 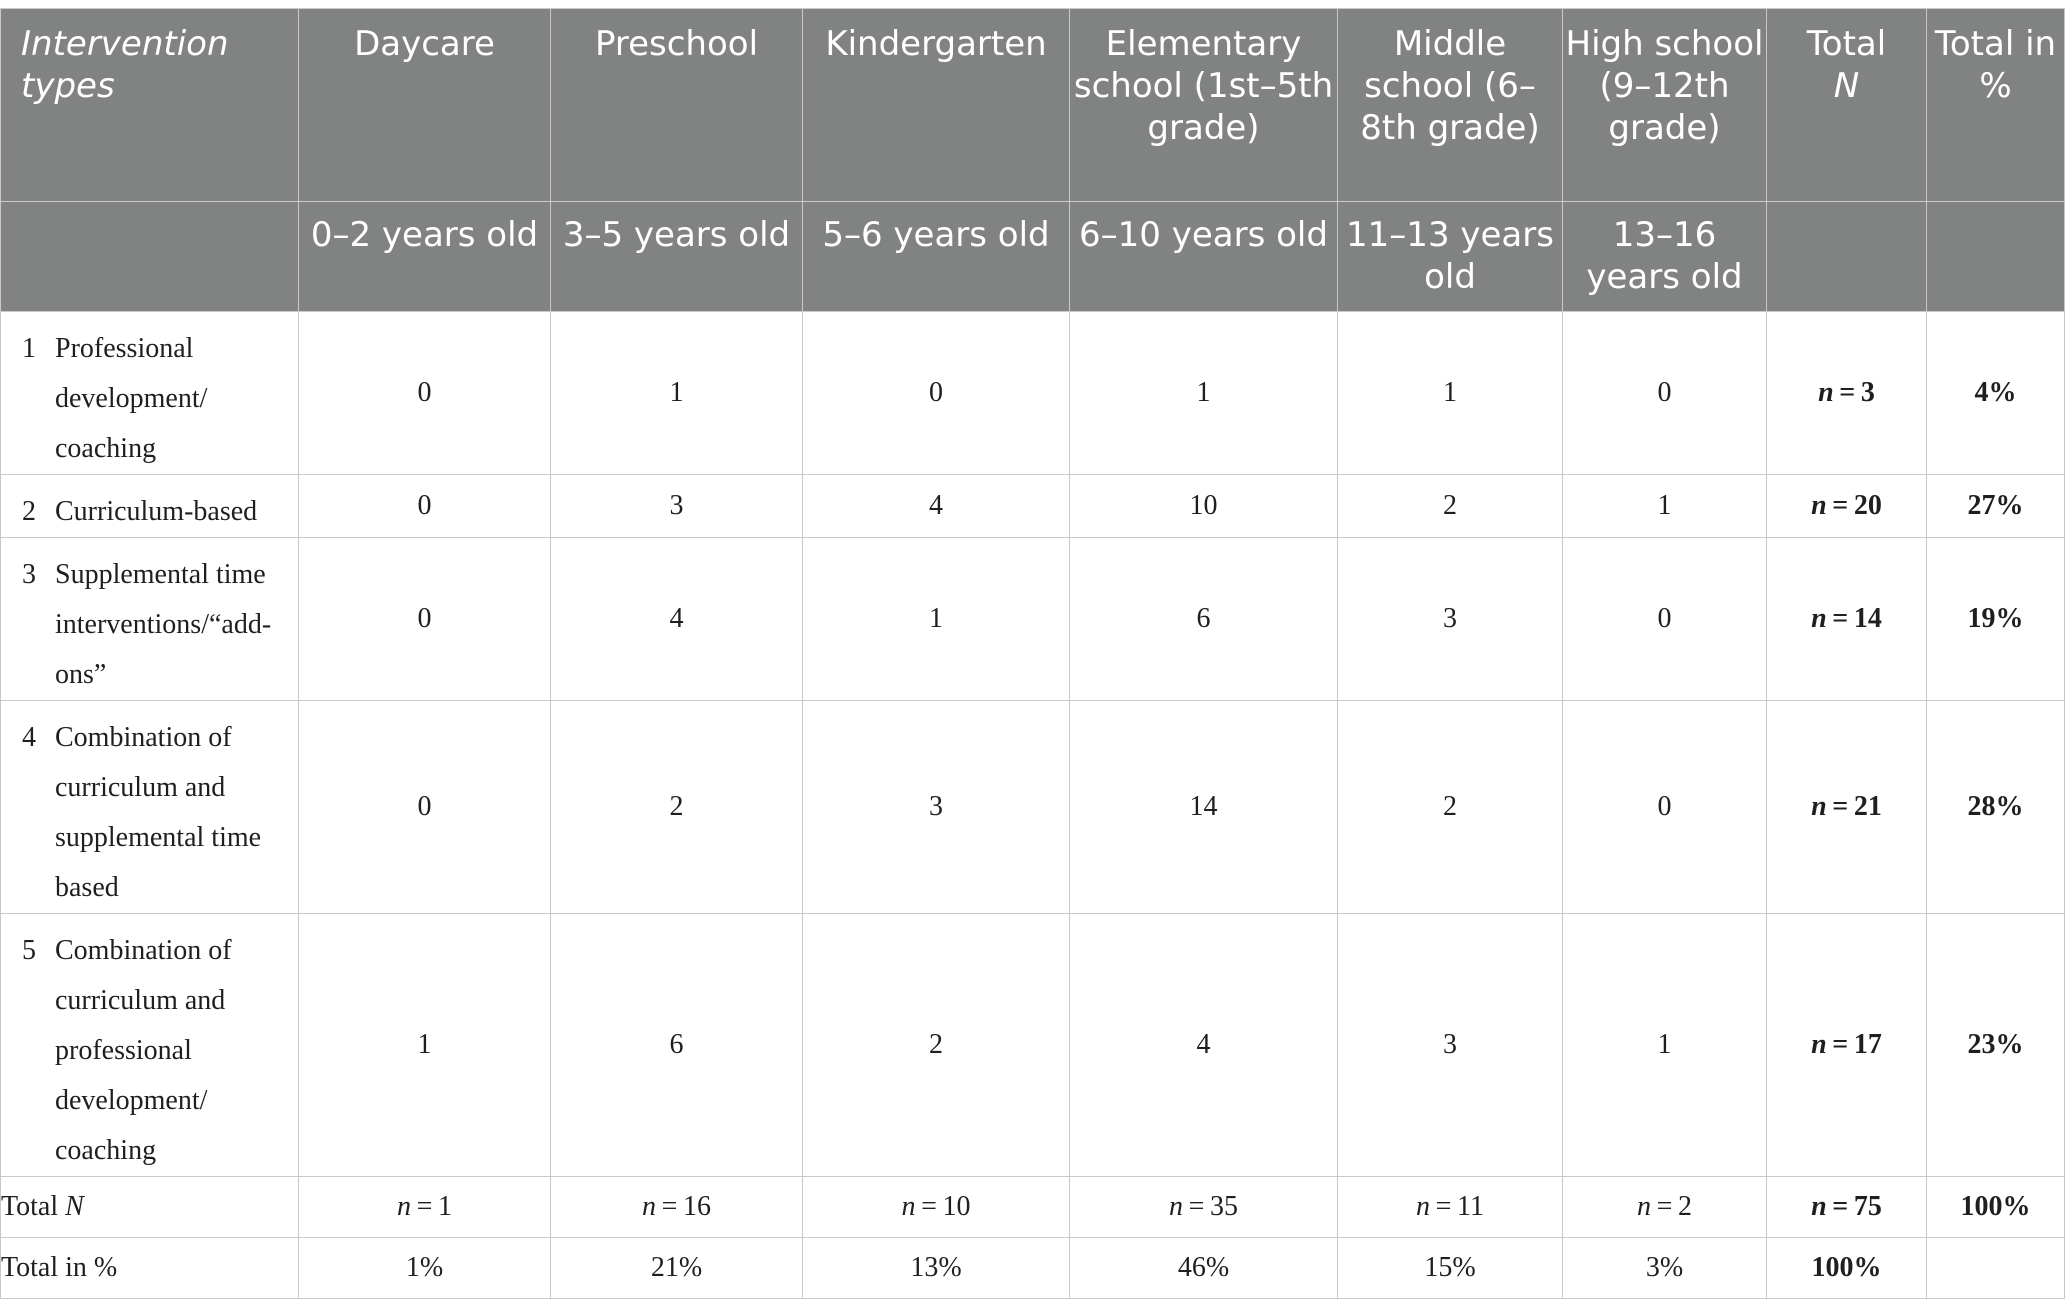 What do you see at coordinates (1995, 1268) in the screenshot?
I see `total-pct-empty` at bounding box center [1995, 1268].